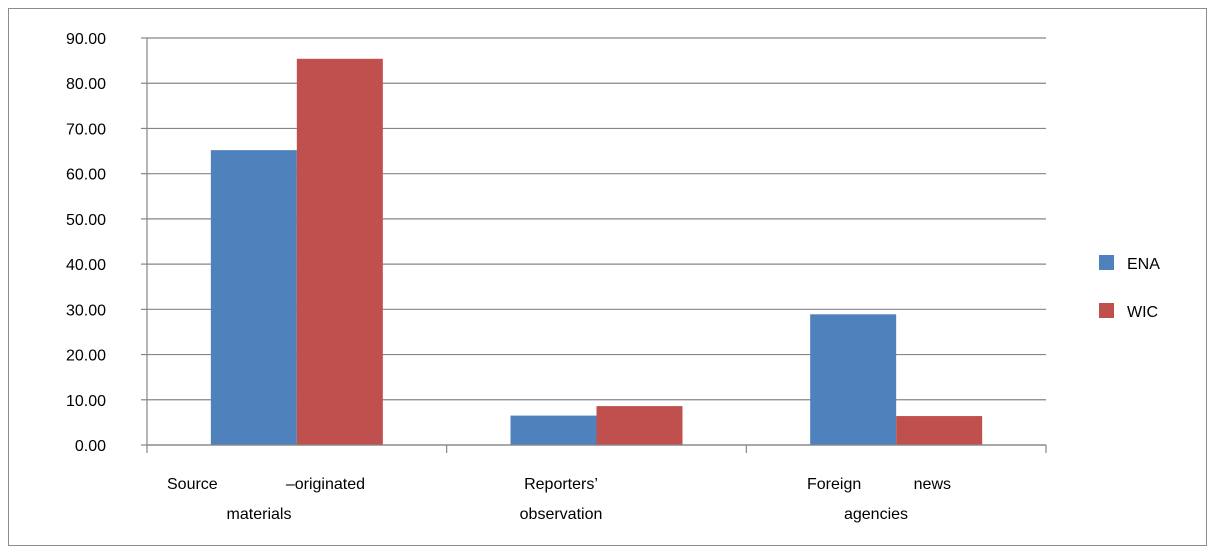 This screenshot has height=554, width=1215. What do you see at coordinates (1143, 264) in the screenshot?
I see `legend-label-ena: ENA` at bounding box center [1143, 264].